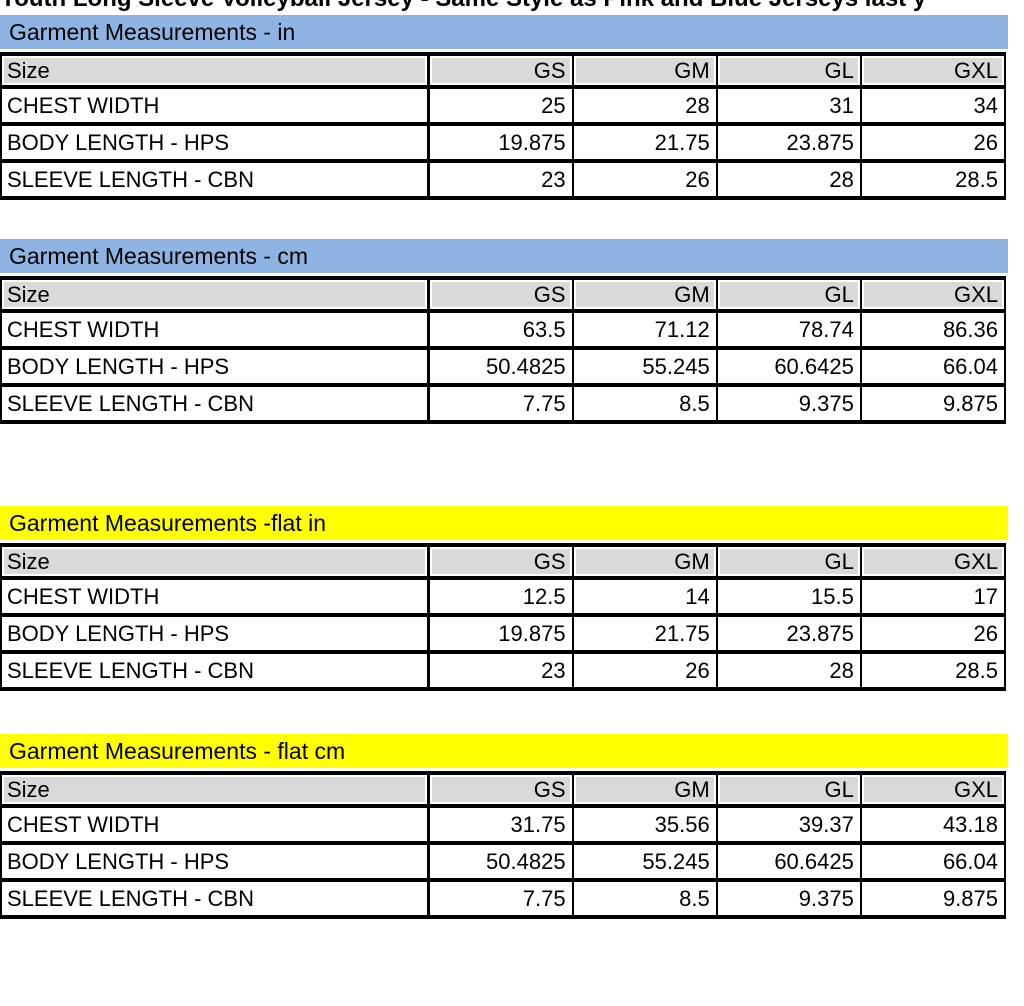  What do you see at coordinates (933, 670) in the screenshot?
I see `measurement-value-cell: 28.5` at bounding box center [933, 670].